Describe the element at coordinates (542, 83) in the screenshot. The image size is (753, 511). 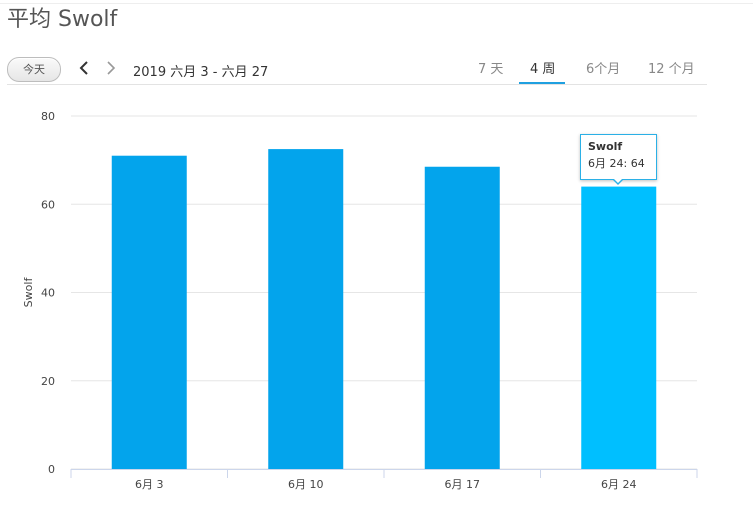
I see `active-tab-indicator` at that location.